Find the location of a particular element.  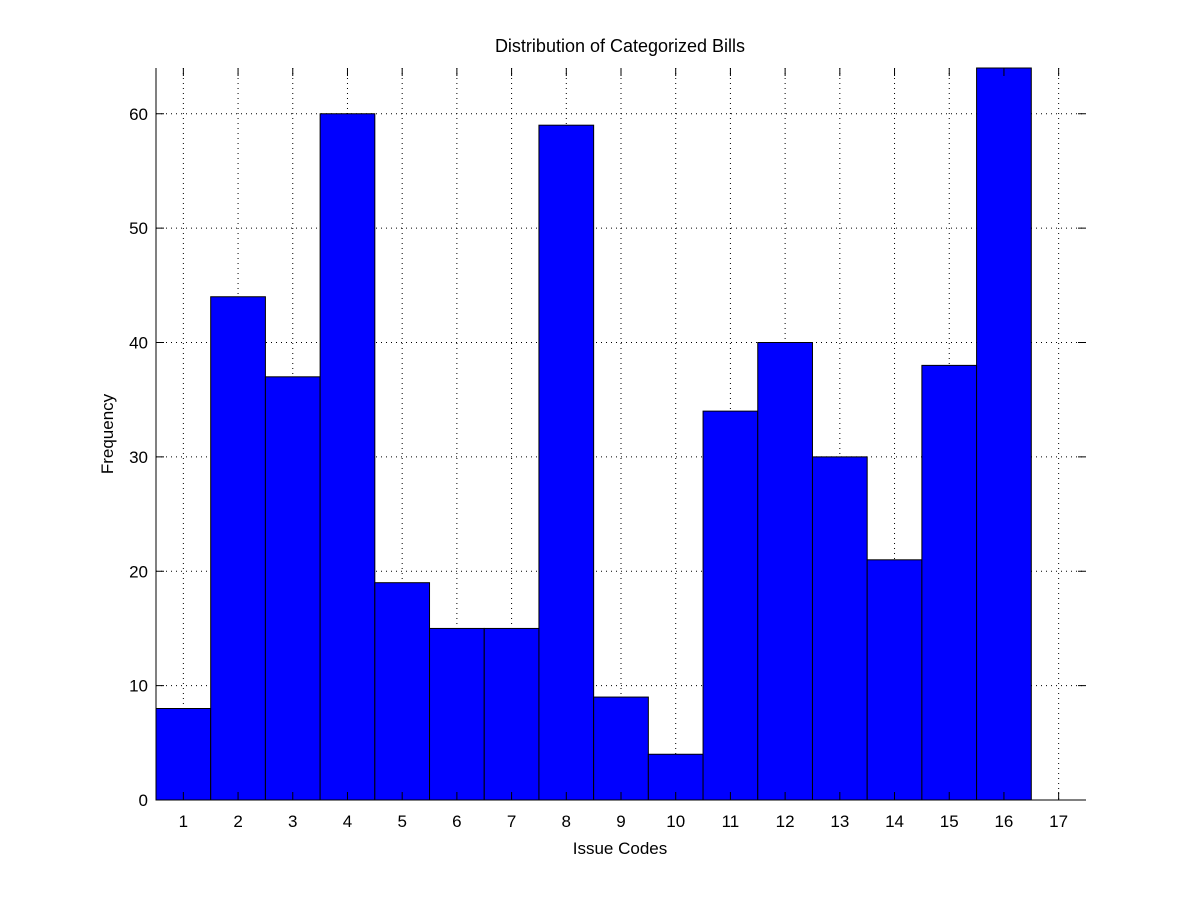

x-tick-label: 6 is located at coordinates (456, 821).